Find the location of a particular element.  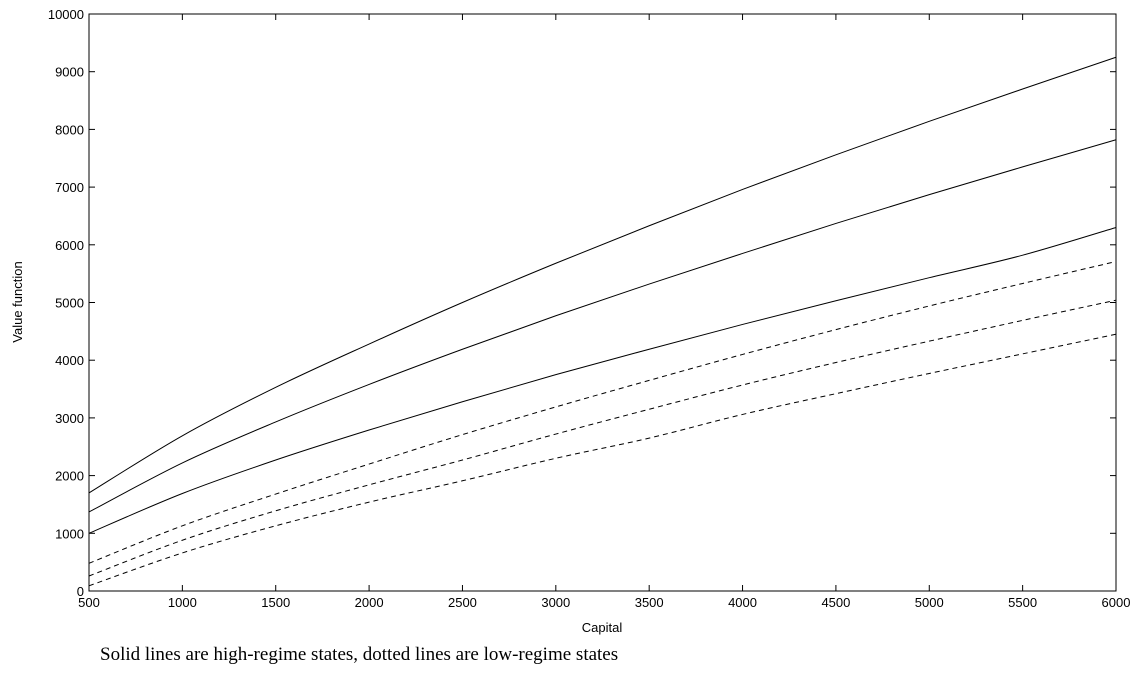

x-tick-label: 2500 is located at coordinates (462, 602).